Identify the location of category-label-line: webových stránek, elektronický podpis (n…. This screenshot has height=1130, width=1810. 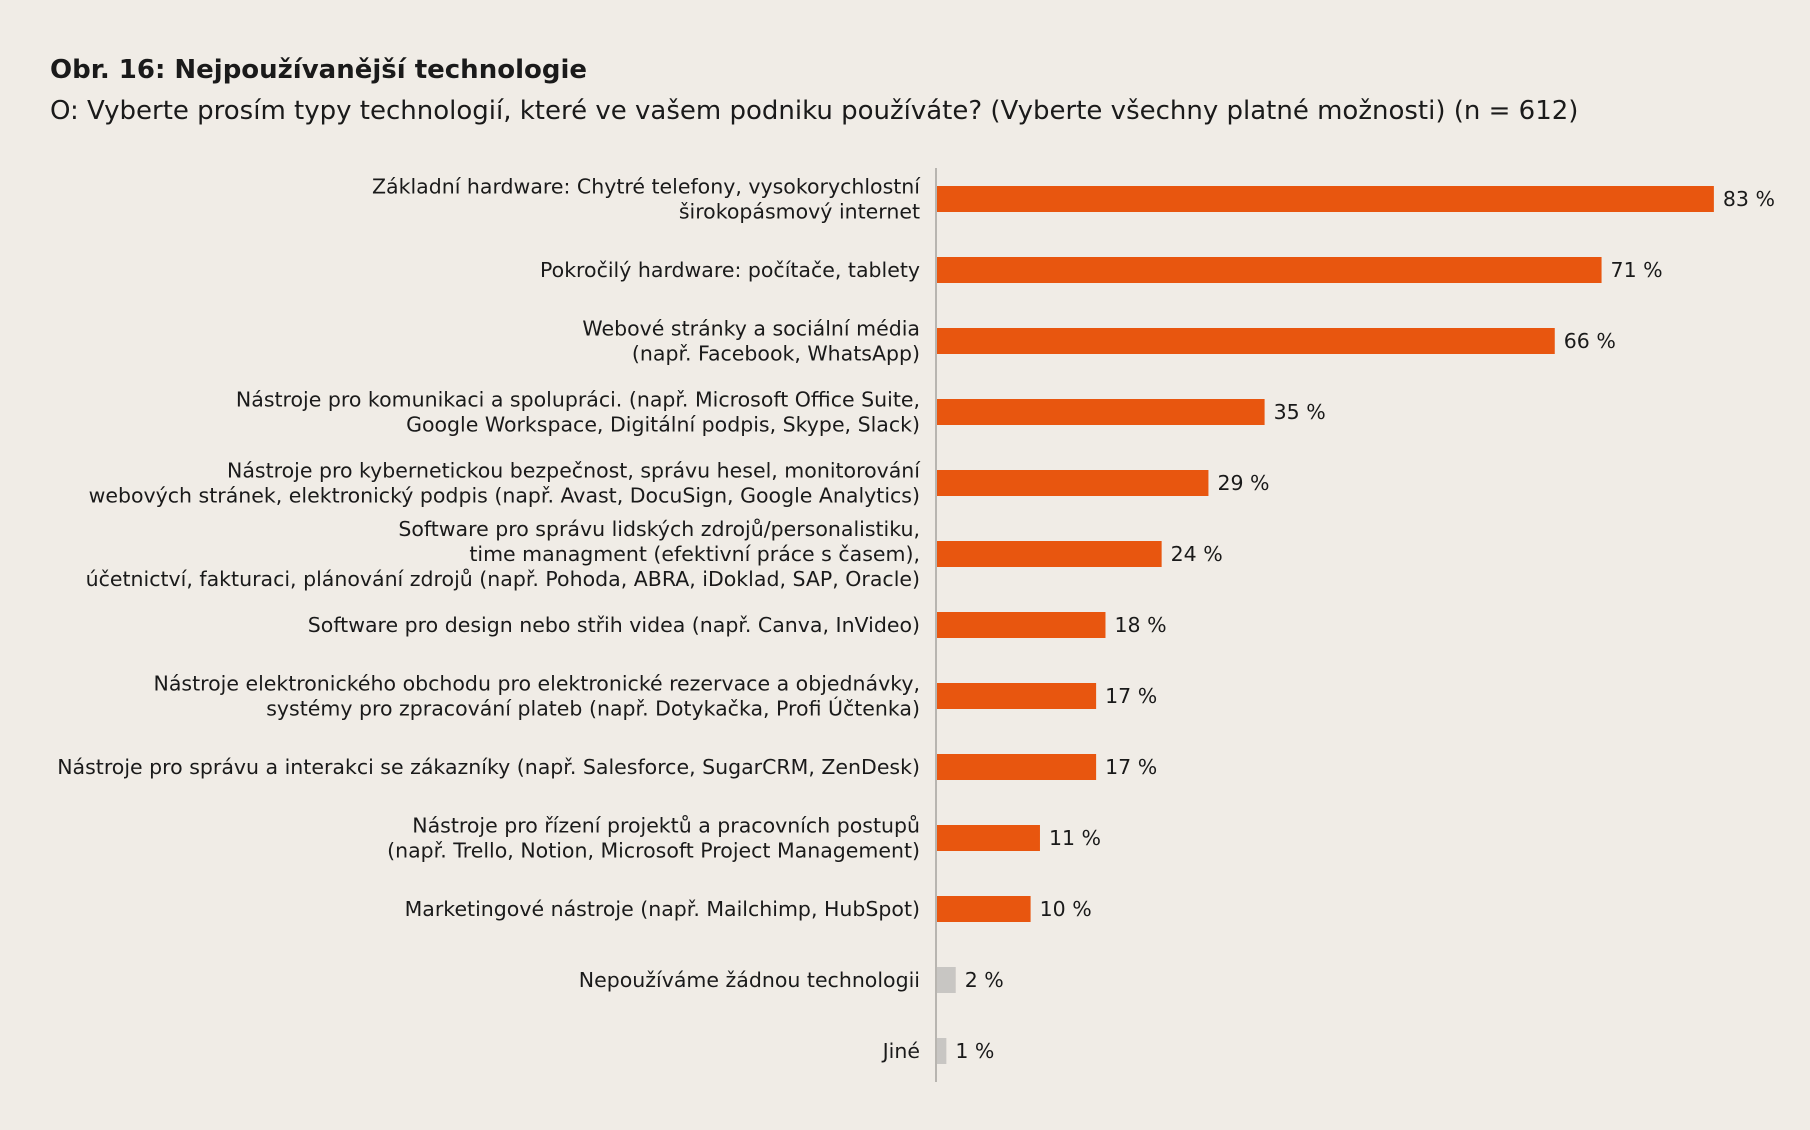
(504, 496).